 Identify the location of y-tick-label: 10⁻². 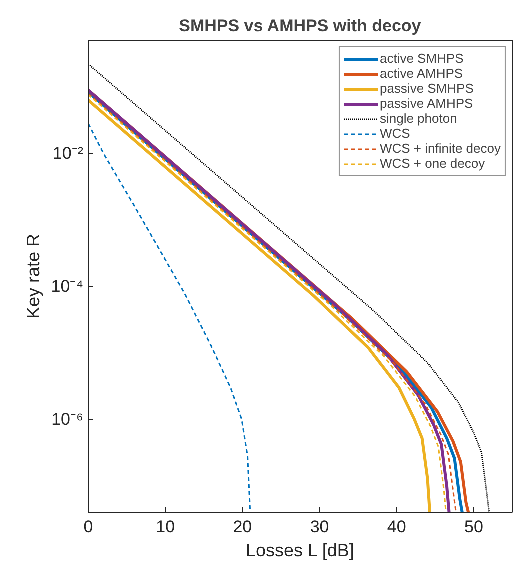
(68, 153).